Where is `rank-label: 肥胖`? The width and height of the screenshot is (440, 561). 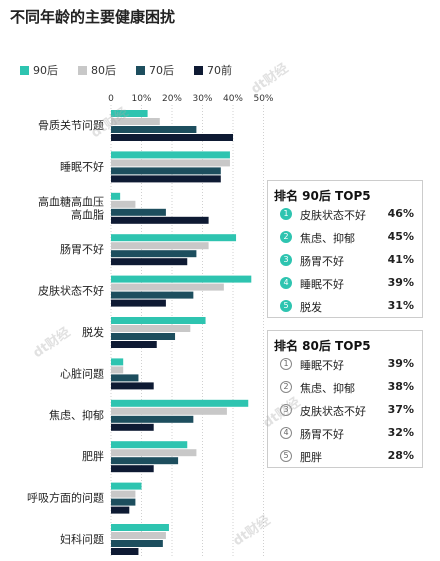
rank-label: 肥胖 is located at coordinates (311, 457).